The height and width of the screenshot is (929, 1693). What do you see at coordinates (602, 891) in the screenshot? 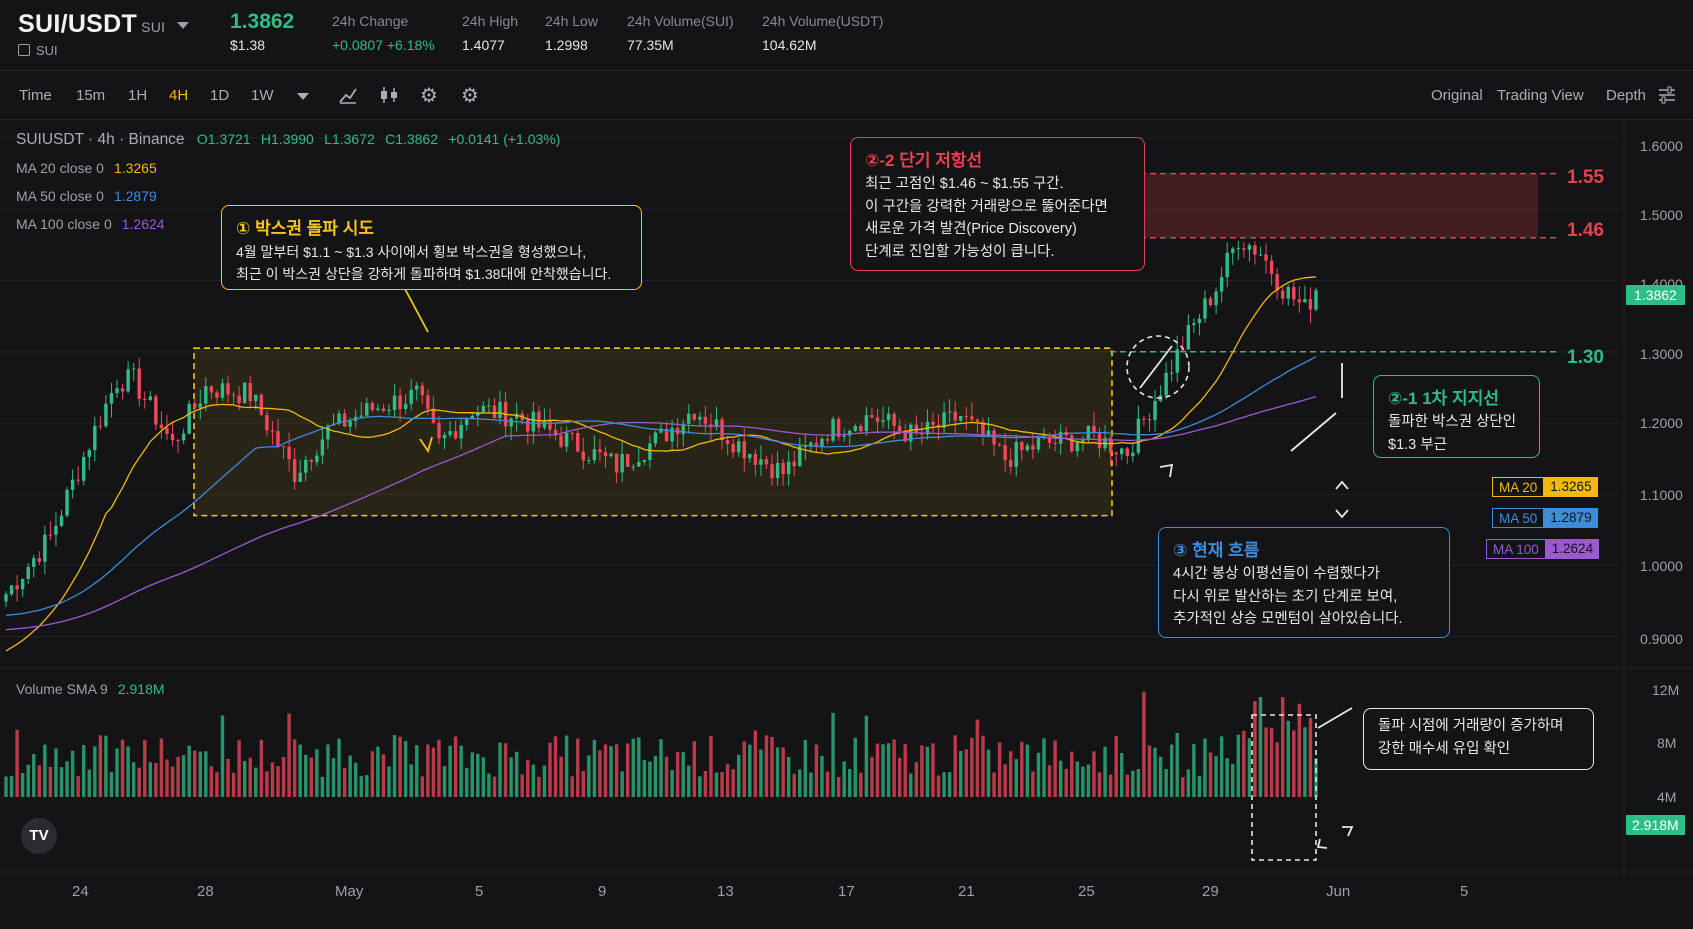
I see `date-tick: 9` at bounding box center [602, 891].